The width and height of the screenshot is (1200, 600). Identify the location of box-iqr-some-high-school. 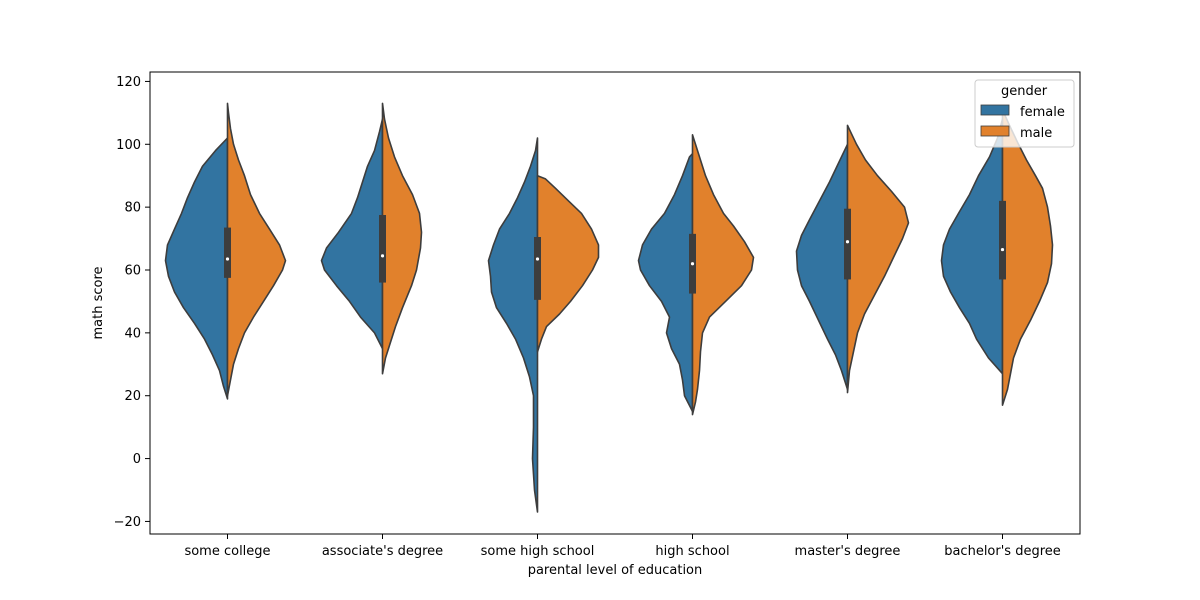
(537, 268).